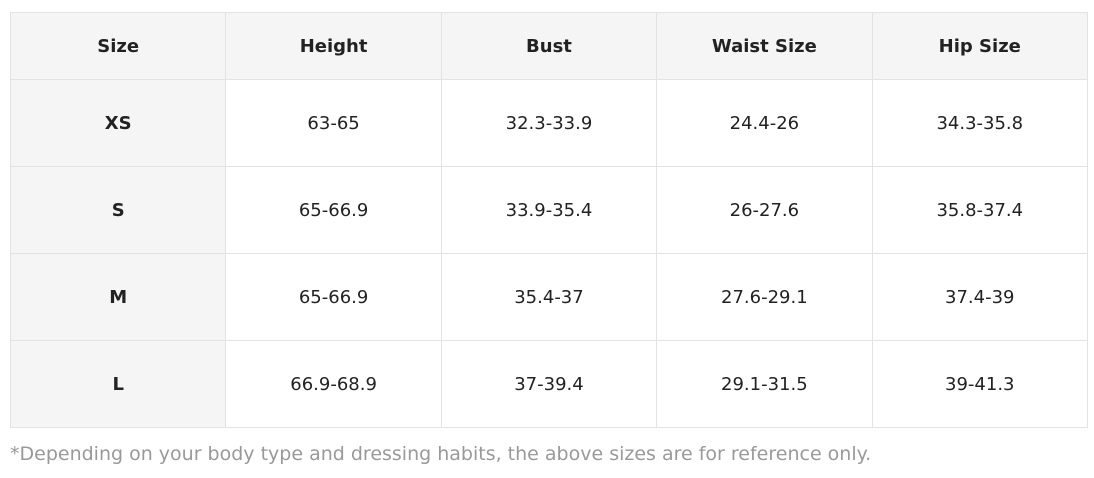 This screenshot has height=478, width=1094. I want to click on cell: 63-65, so click(333, 123).